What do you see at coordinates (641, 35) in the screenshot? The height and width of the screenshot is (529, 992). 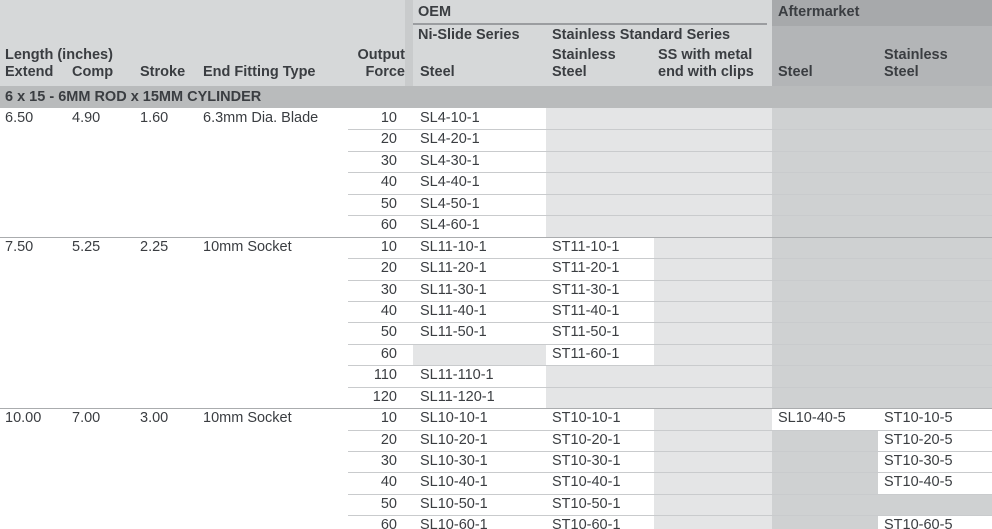 I see `stainless-standard-series-label: Stainless Standard Series` at bounding box center [641, 35].